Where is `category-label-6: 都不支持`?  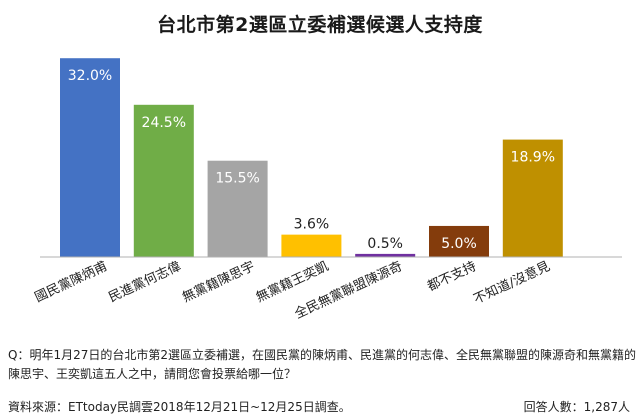
category-label-6: 都不支持 is located at coordinates (451, 277).